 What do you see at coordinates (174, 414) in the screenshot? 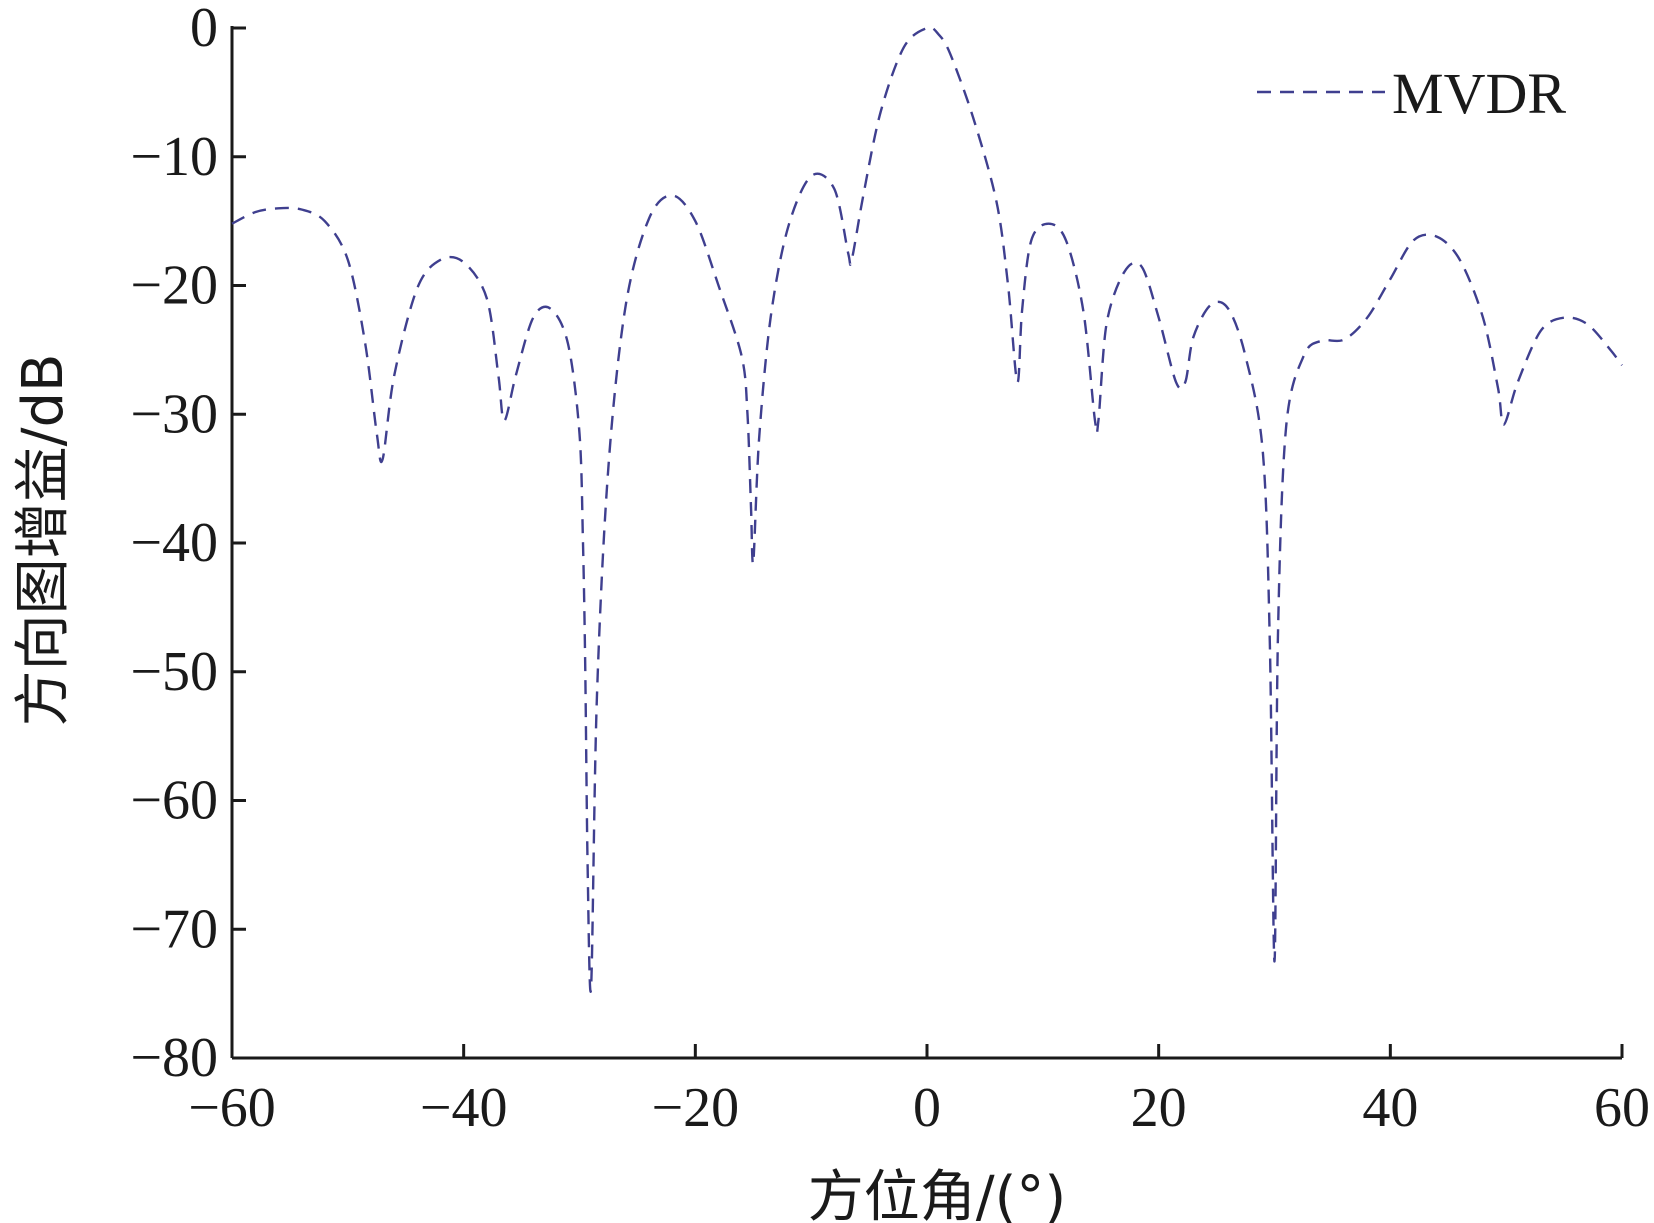
I see `y-tick-label: −30` at bounding box center [174, 414].